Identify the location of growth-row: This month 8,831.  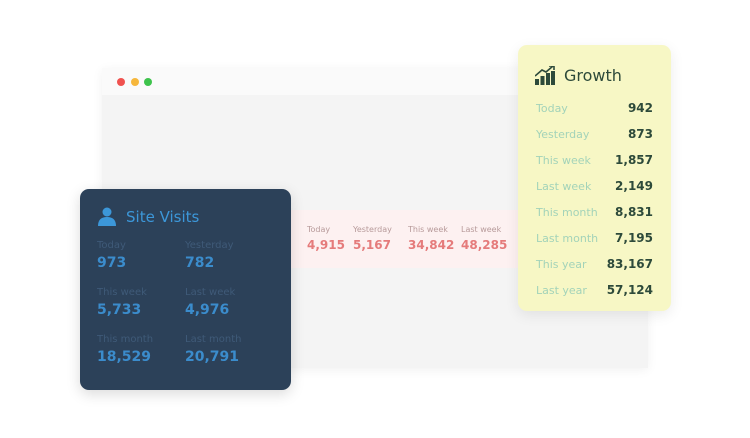
(594, 212).